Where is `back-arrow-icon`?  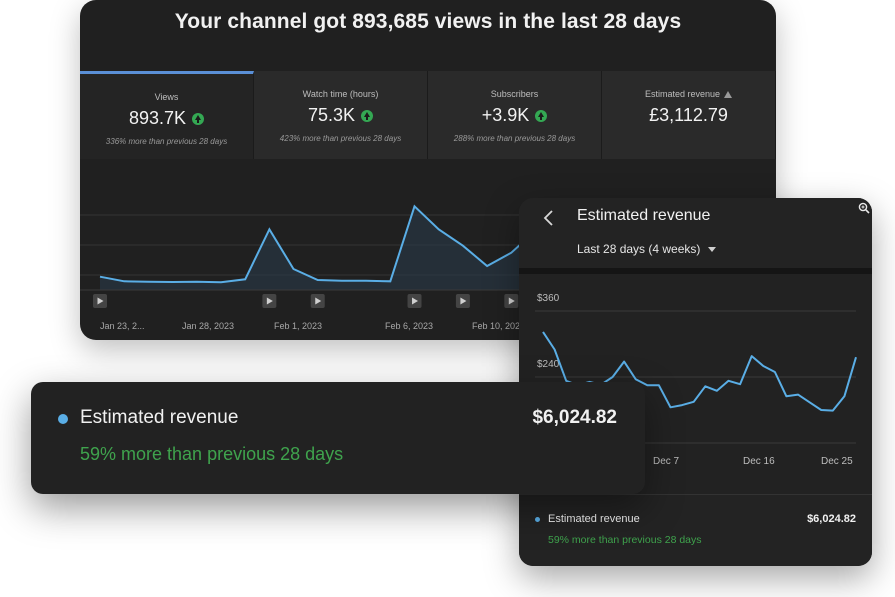
back-arrow-icon is located at coordinates (549, 218).